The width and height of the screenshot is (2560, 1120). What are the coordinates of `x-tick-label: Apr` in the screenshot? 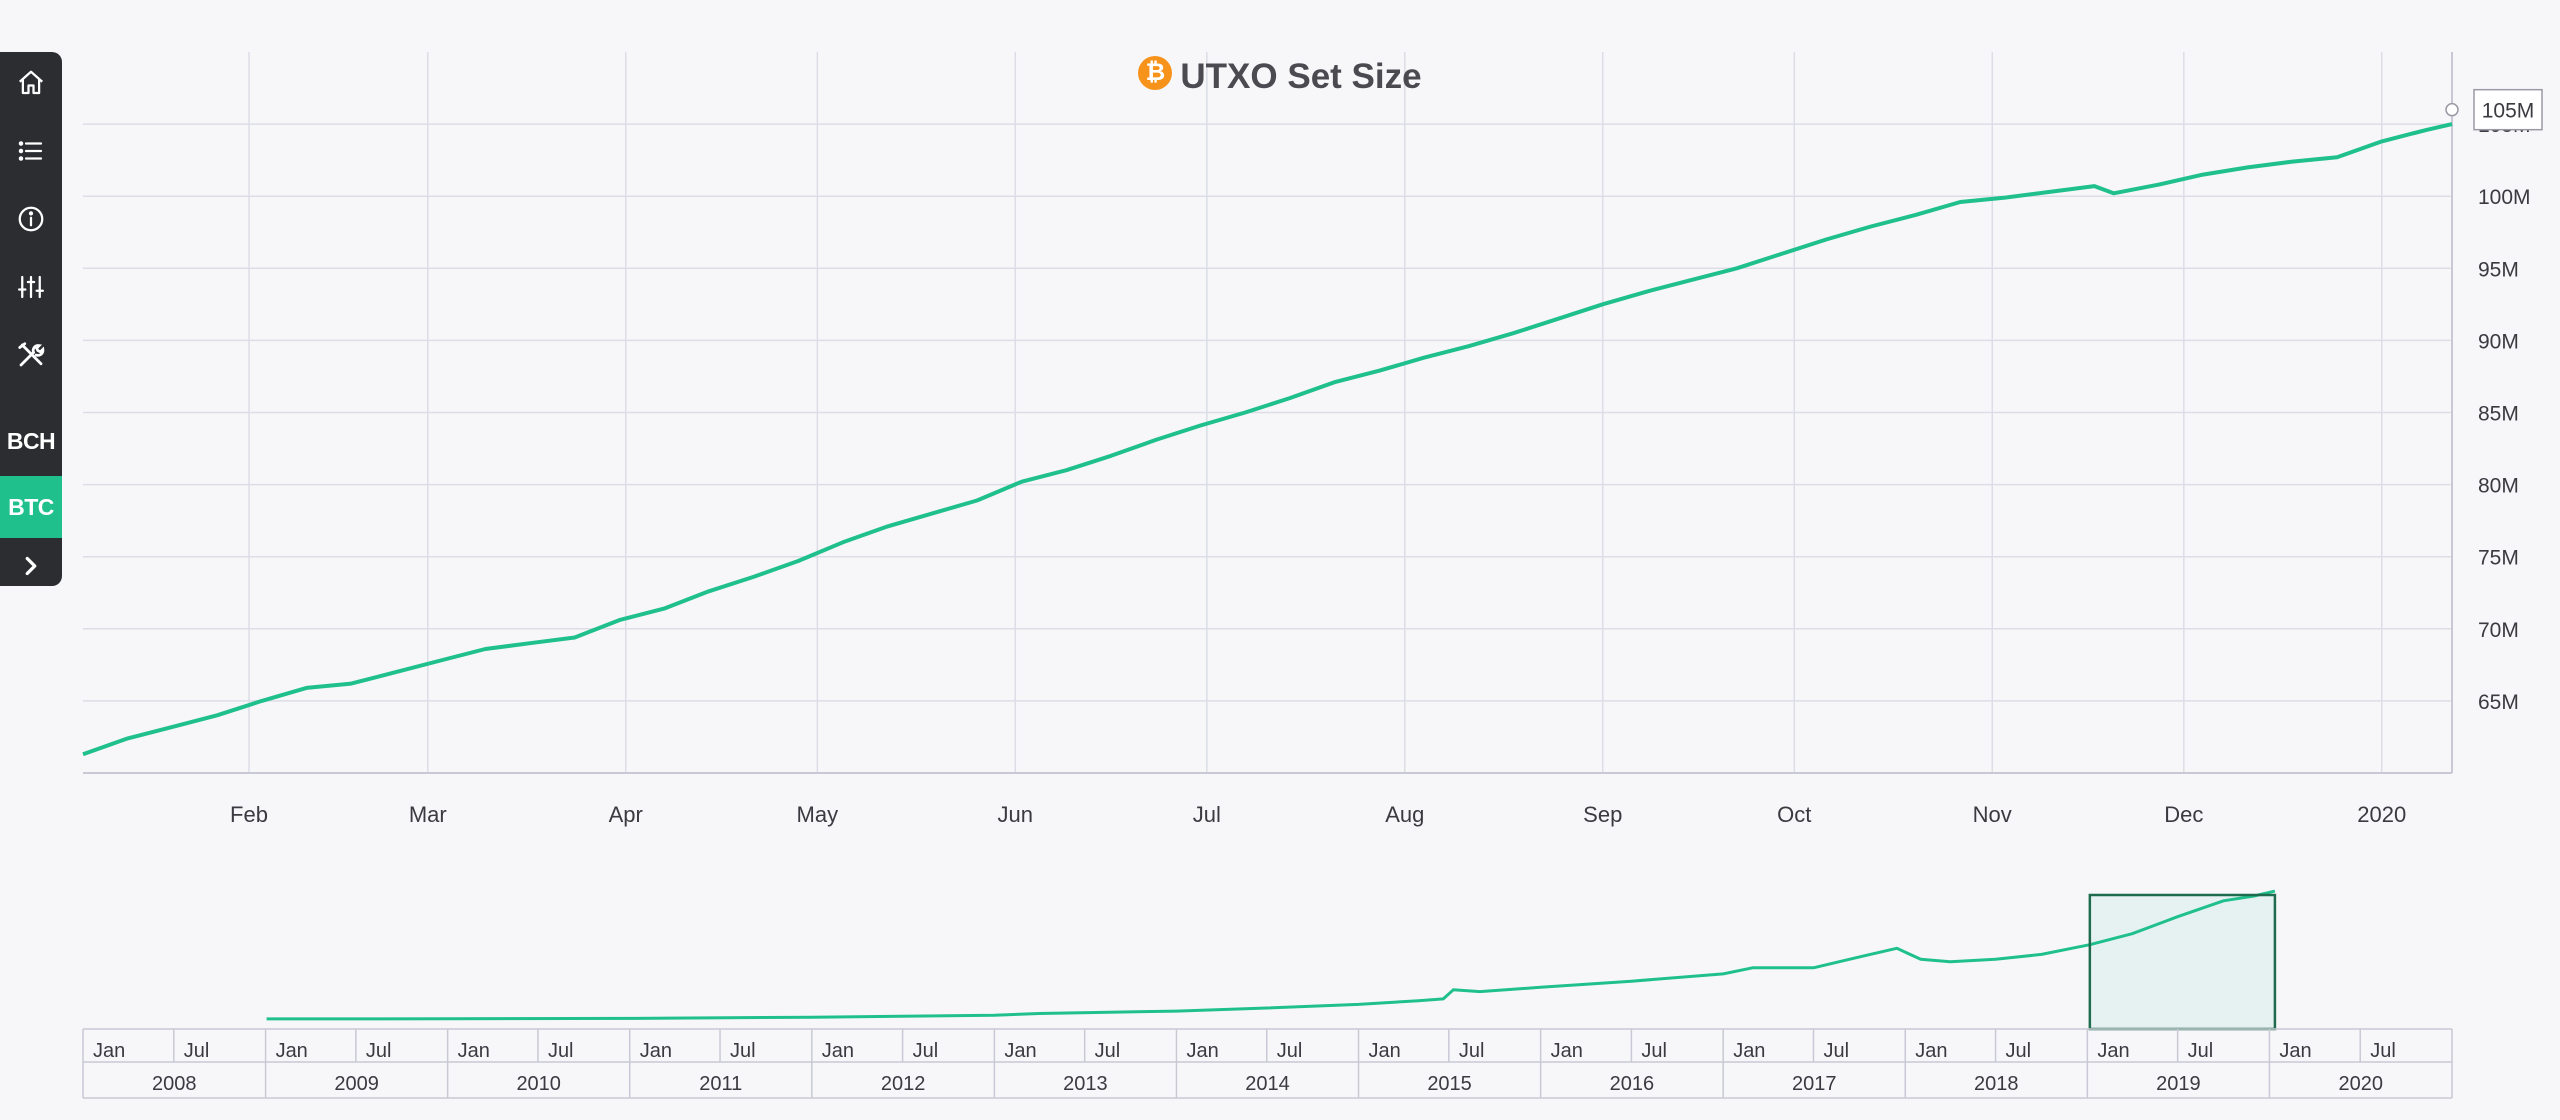 It's located at (626, 814).